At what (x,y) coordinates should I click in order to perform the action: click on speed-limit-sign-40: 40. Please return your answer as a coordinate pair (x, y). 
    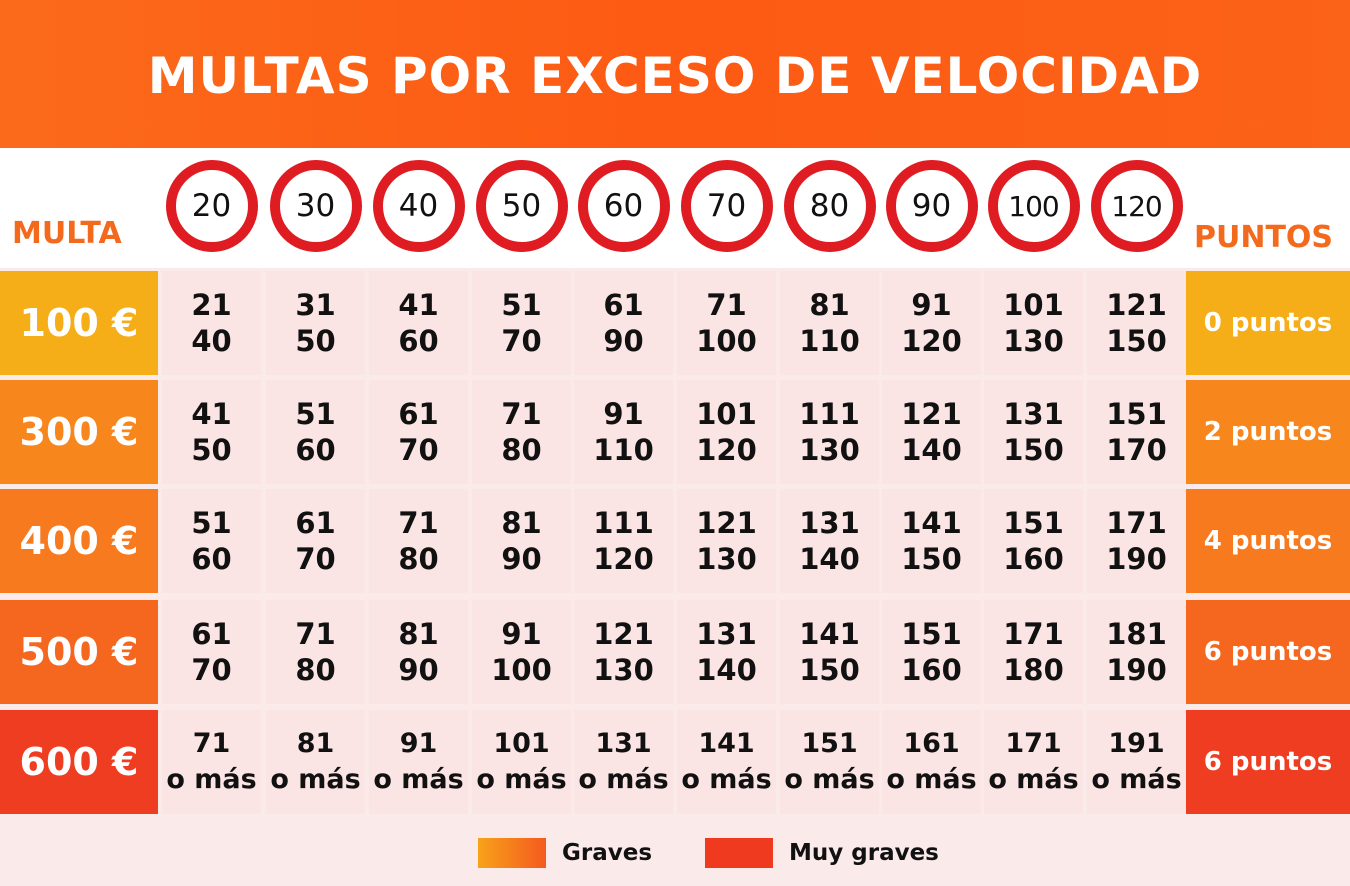
    Looking at the image, I should click on (418, 206).